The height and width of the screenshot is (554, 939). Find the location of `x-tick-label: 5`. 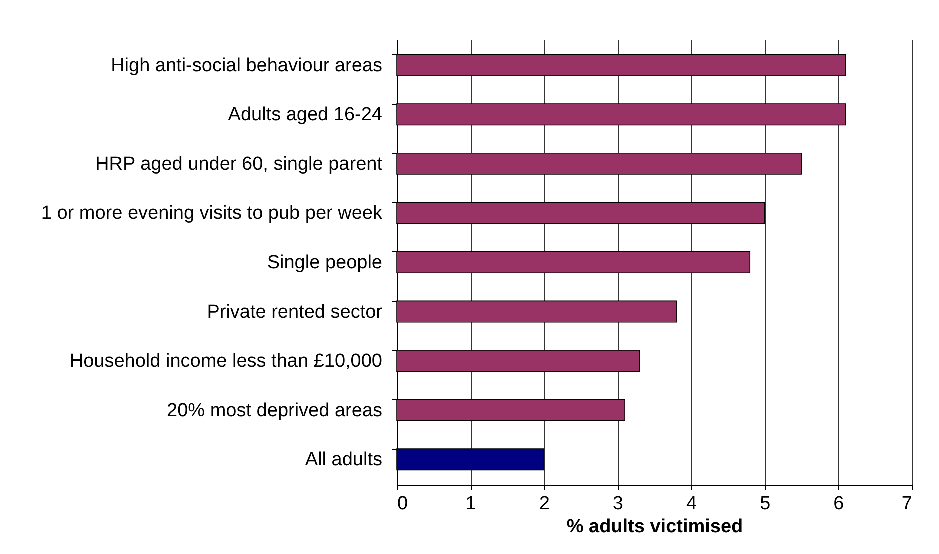

x-tick-label: 5 is located at coordinates (765, 504).